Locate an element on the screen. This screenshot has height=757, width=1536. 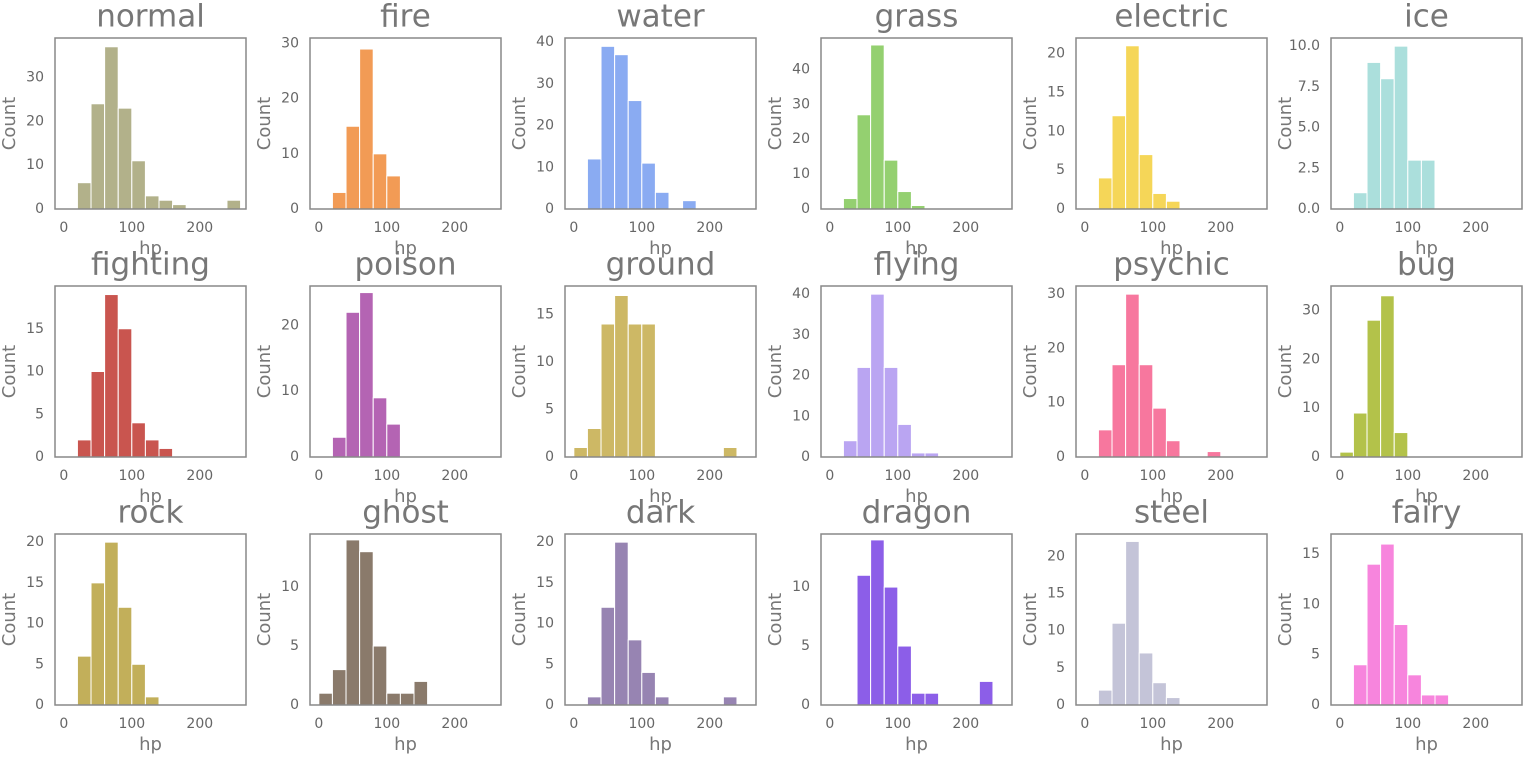
subplot: 0 100 200 0 5 10 15 20 dark hp Count is located at coordinates (633, 625).